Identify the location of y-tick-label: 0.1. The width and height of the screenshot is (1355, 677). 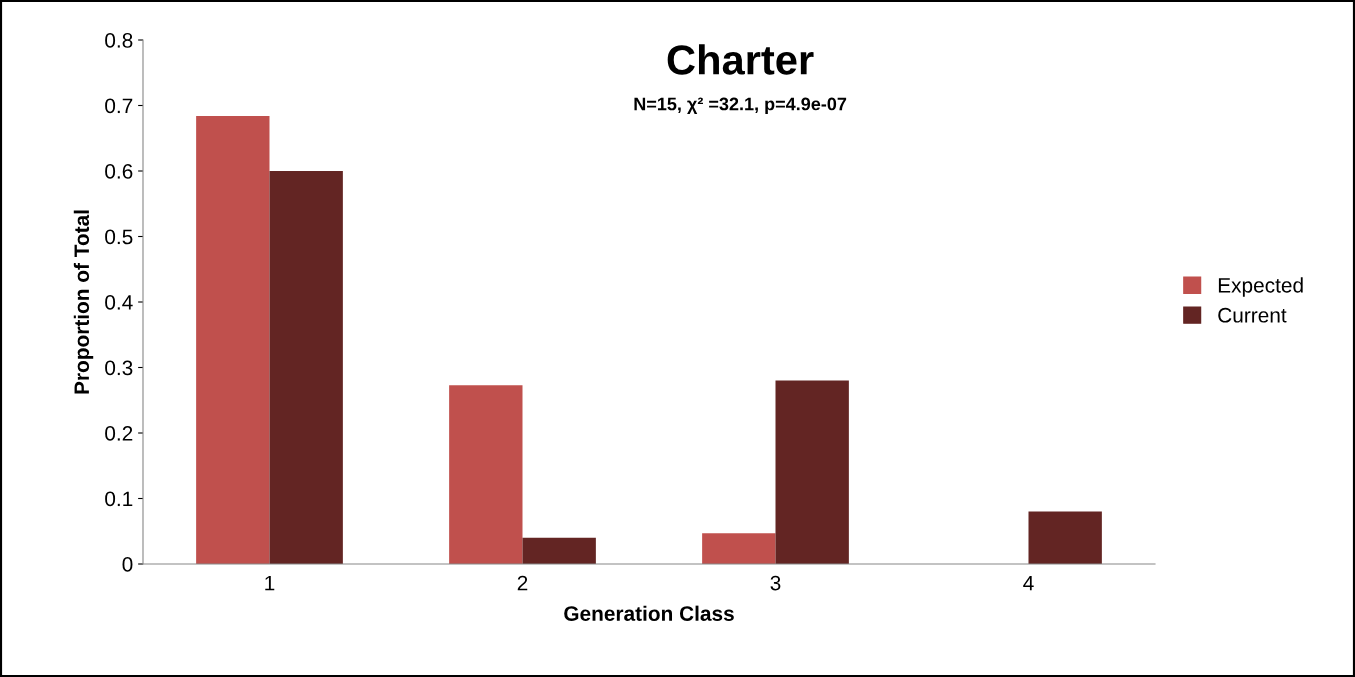
(119, 499).